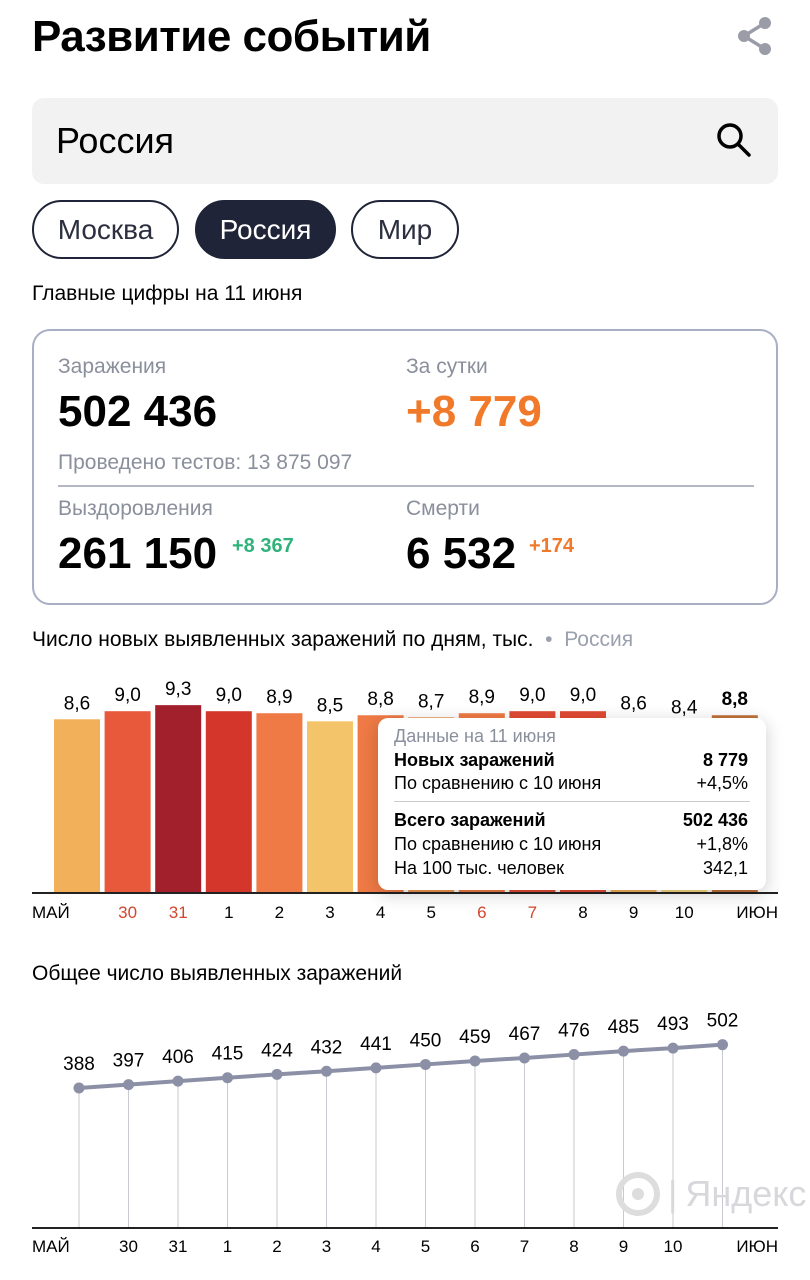 The height and width of the screenshot is (1280, 810). What do you see at coordinates (178, 1057) in the screenshot?
I see `point-value-label: 406` at bounding box center [178, 1057].